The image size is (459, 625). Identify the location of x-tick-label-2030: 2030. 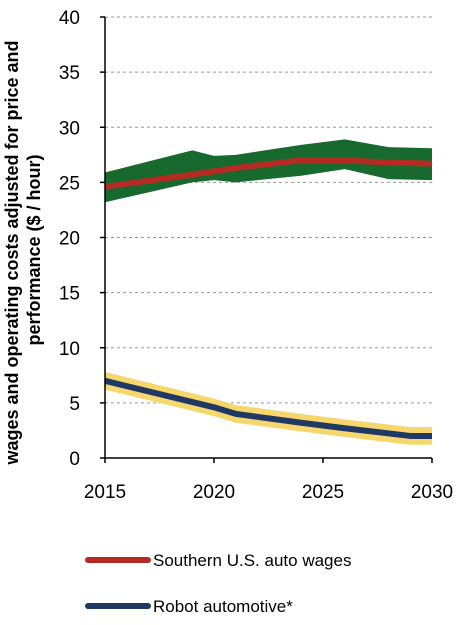
(432, 492).